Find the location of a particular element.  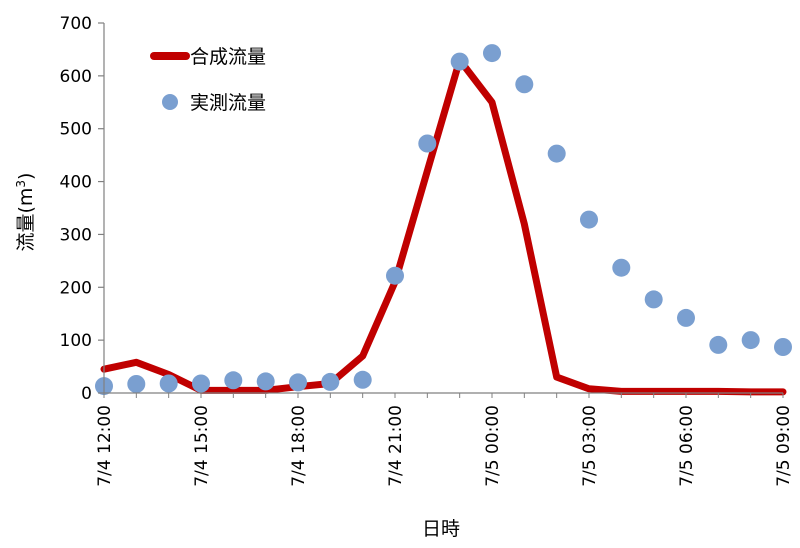

legend-label-measured-flow: 実測流量 is located at coordinates (228, 103).